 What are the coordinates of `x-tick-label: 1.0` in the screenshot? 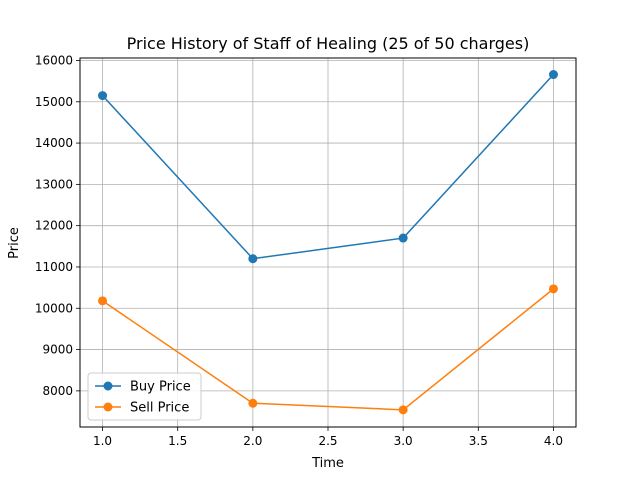 It's located at (102, 441).